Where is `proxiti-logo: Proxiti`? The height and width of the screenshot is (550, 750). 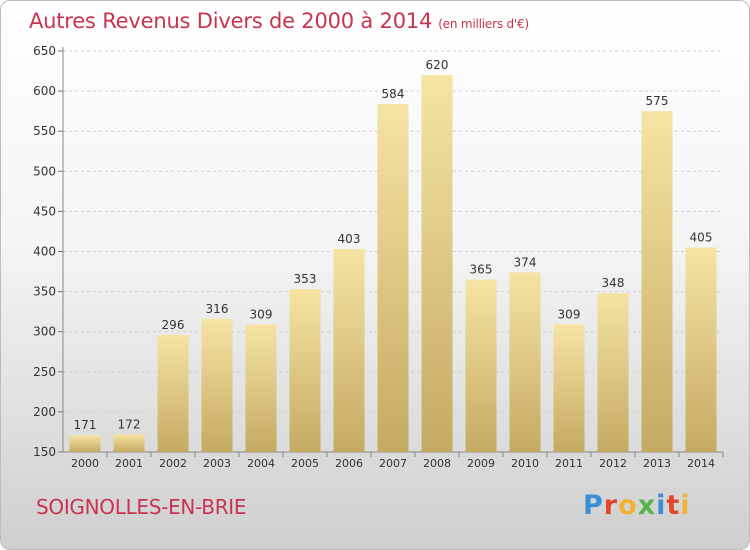 proxiti-logo: Proxiti is located at coordinates (637, 505).